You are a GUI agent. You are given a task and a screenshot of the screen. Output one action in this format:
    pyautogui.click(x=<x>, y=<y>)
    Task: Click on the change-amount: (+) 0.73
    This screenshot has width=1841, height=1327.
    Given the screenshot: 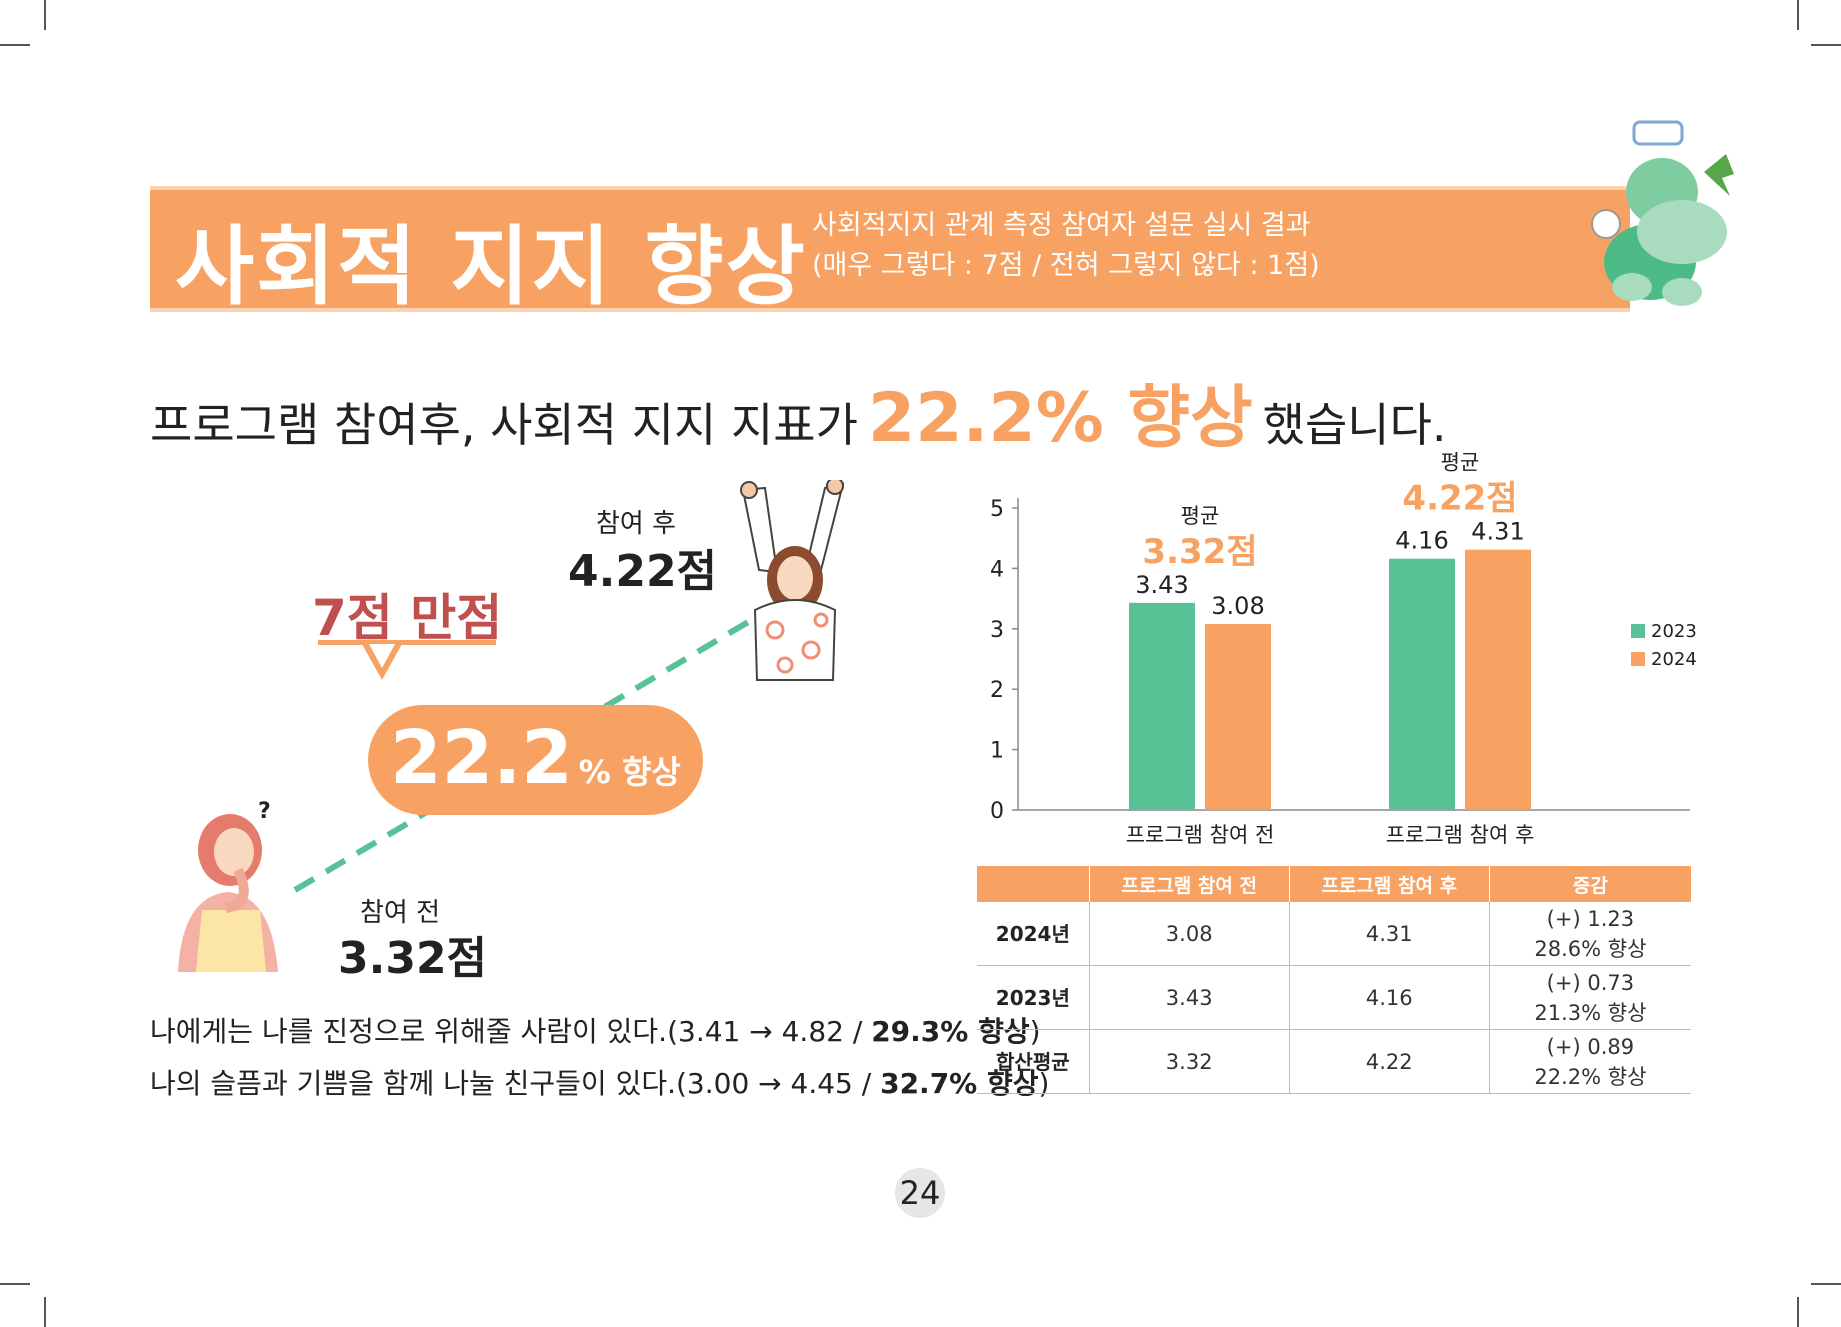 What is the action you would take?
    pyautogui.click(x=1590, y=982)
    